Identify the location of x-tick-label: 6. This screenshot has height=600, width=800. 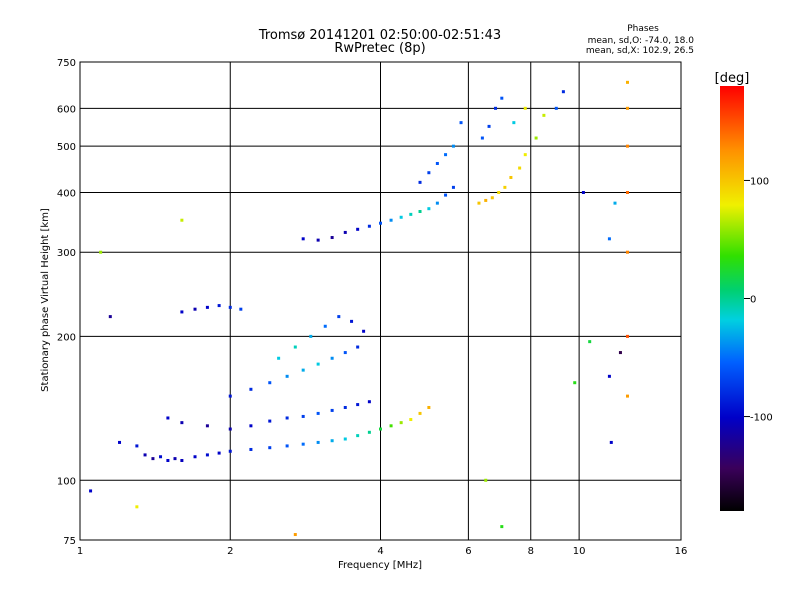
(468, 551).